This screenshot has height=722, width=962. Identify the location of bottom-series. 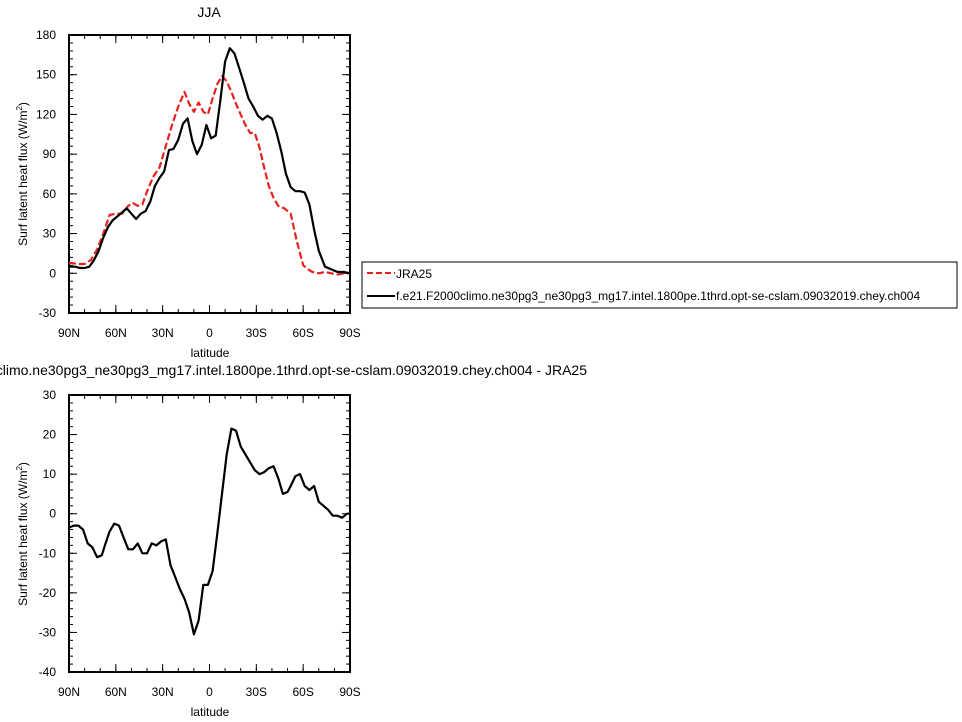
(209, 531).